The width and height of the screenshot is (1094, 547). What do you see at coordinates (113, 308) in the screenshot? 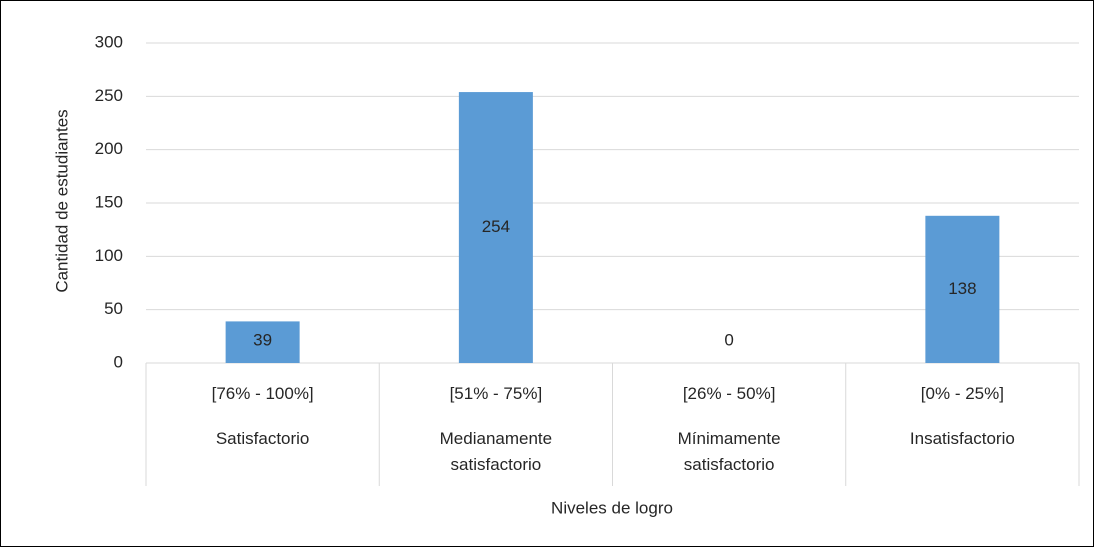
I see `y-tick-label: 50` at bounding box center [113, 308].